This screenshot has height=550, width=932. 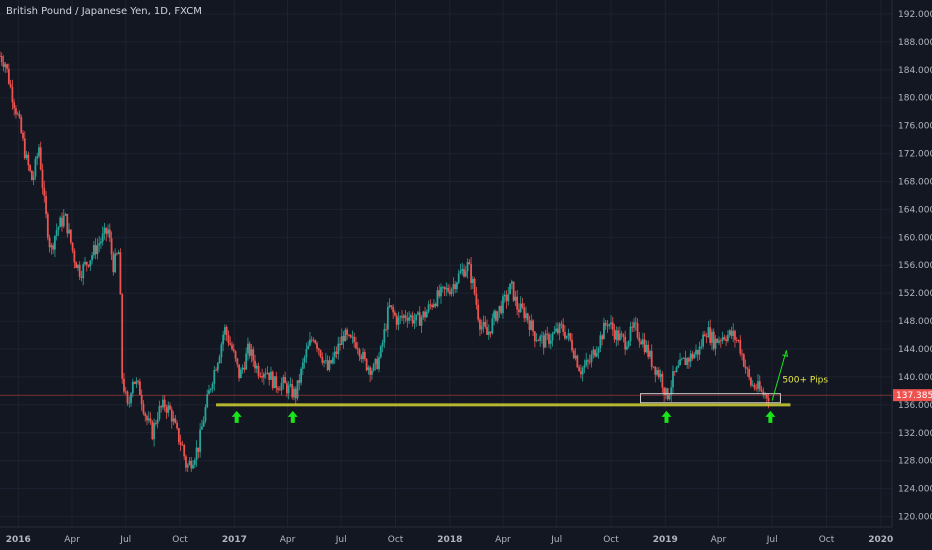 I want to click on symbol-title: British Pound / Japanese Yen, 1D, FXCM, so click(x=104, y=11).